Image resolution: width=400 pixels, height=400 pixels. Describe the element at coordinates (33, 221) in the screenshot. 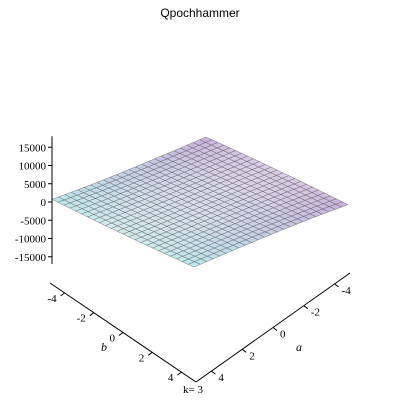

I see `z-tick-label: -5000` at that location.